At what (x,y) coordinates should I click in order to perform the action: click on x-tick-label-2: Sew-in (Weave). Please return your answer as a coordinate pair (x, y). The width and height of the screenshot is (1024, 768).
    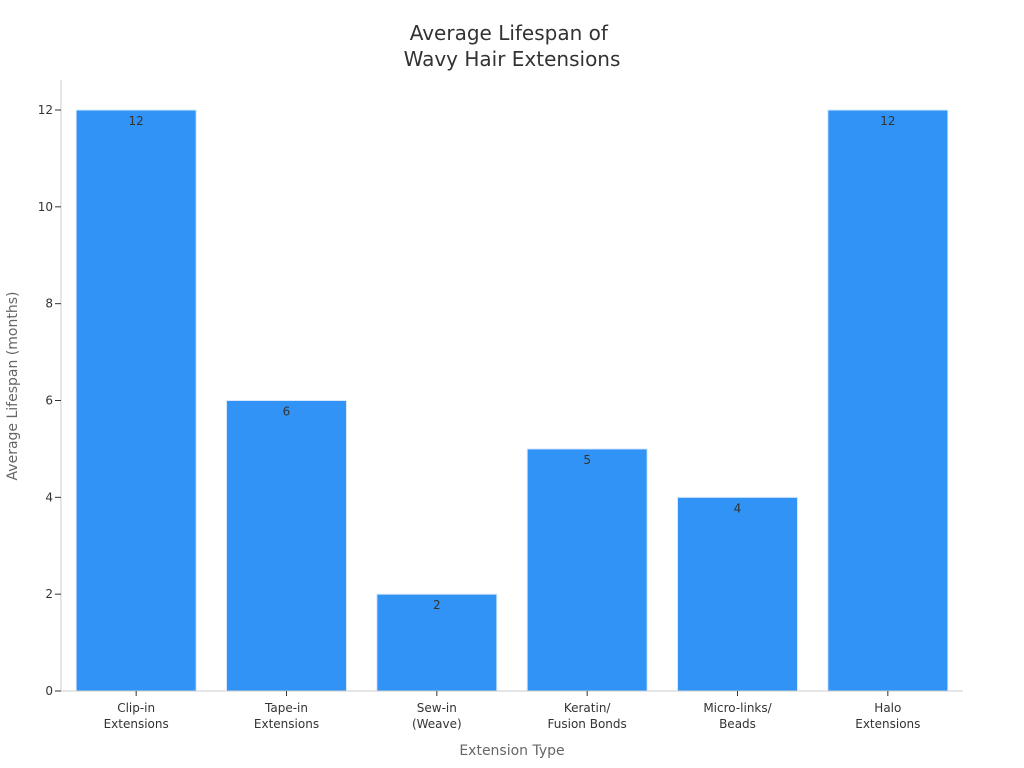
    Looking at the image, I should click on (437, 716).